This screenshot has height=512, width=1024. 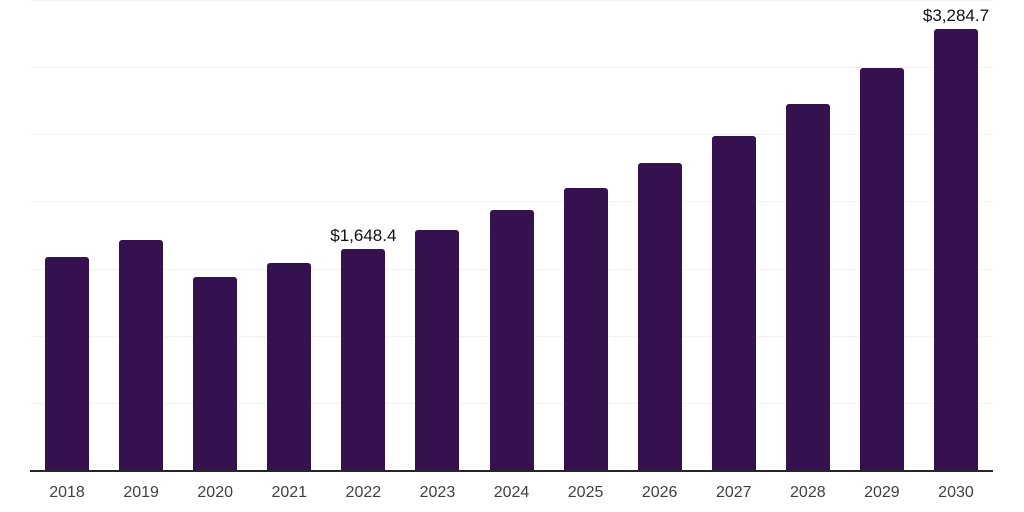 I want to click on bar-slot-2022: $1,648.4, so click(x=363, y=235).